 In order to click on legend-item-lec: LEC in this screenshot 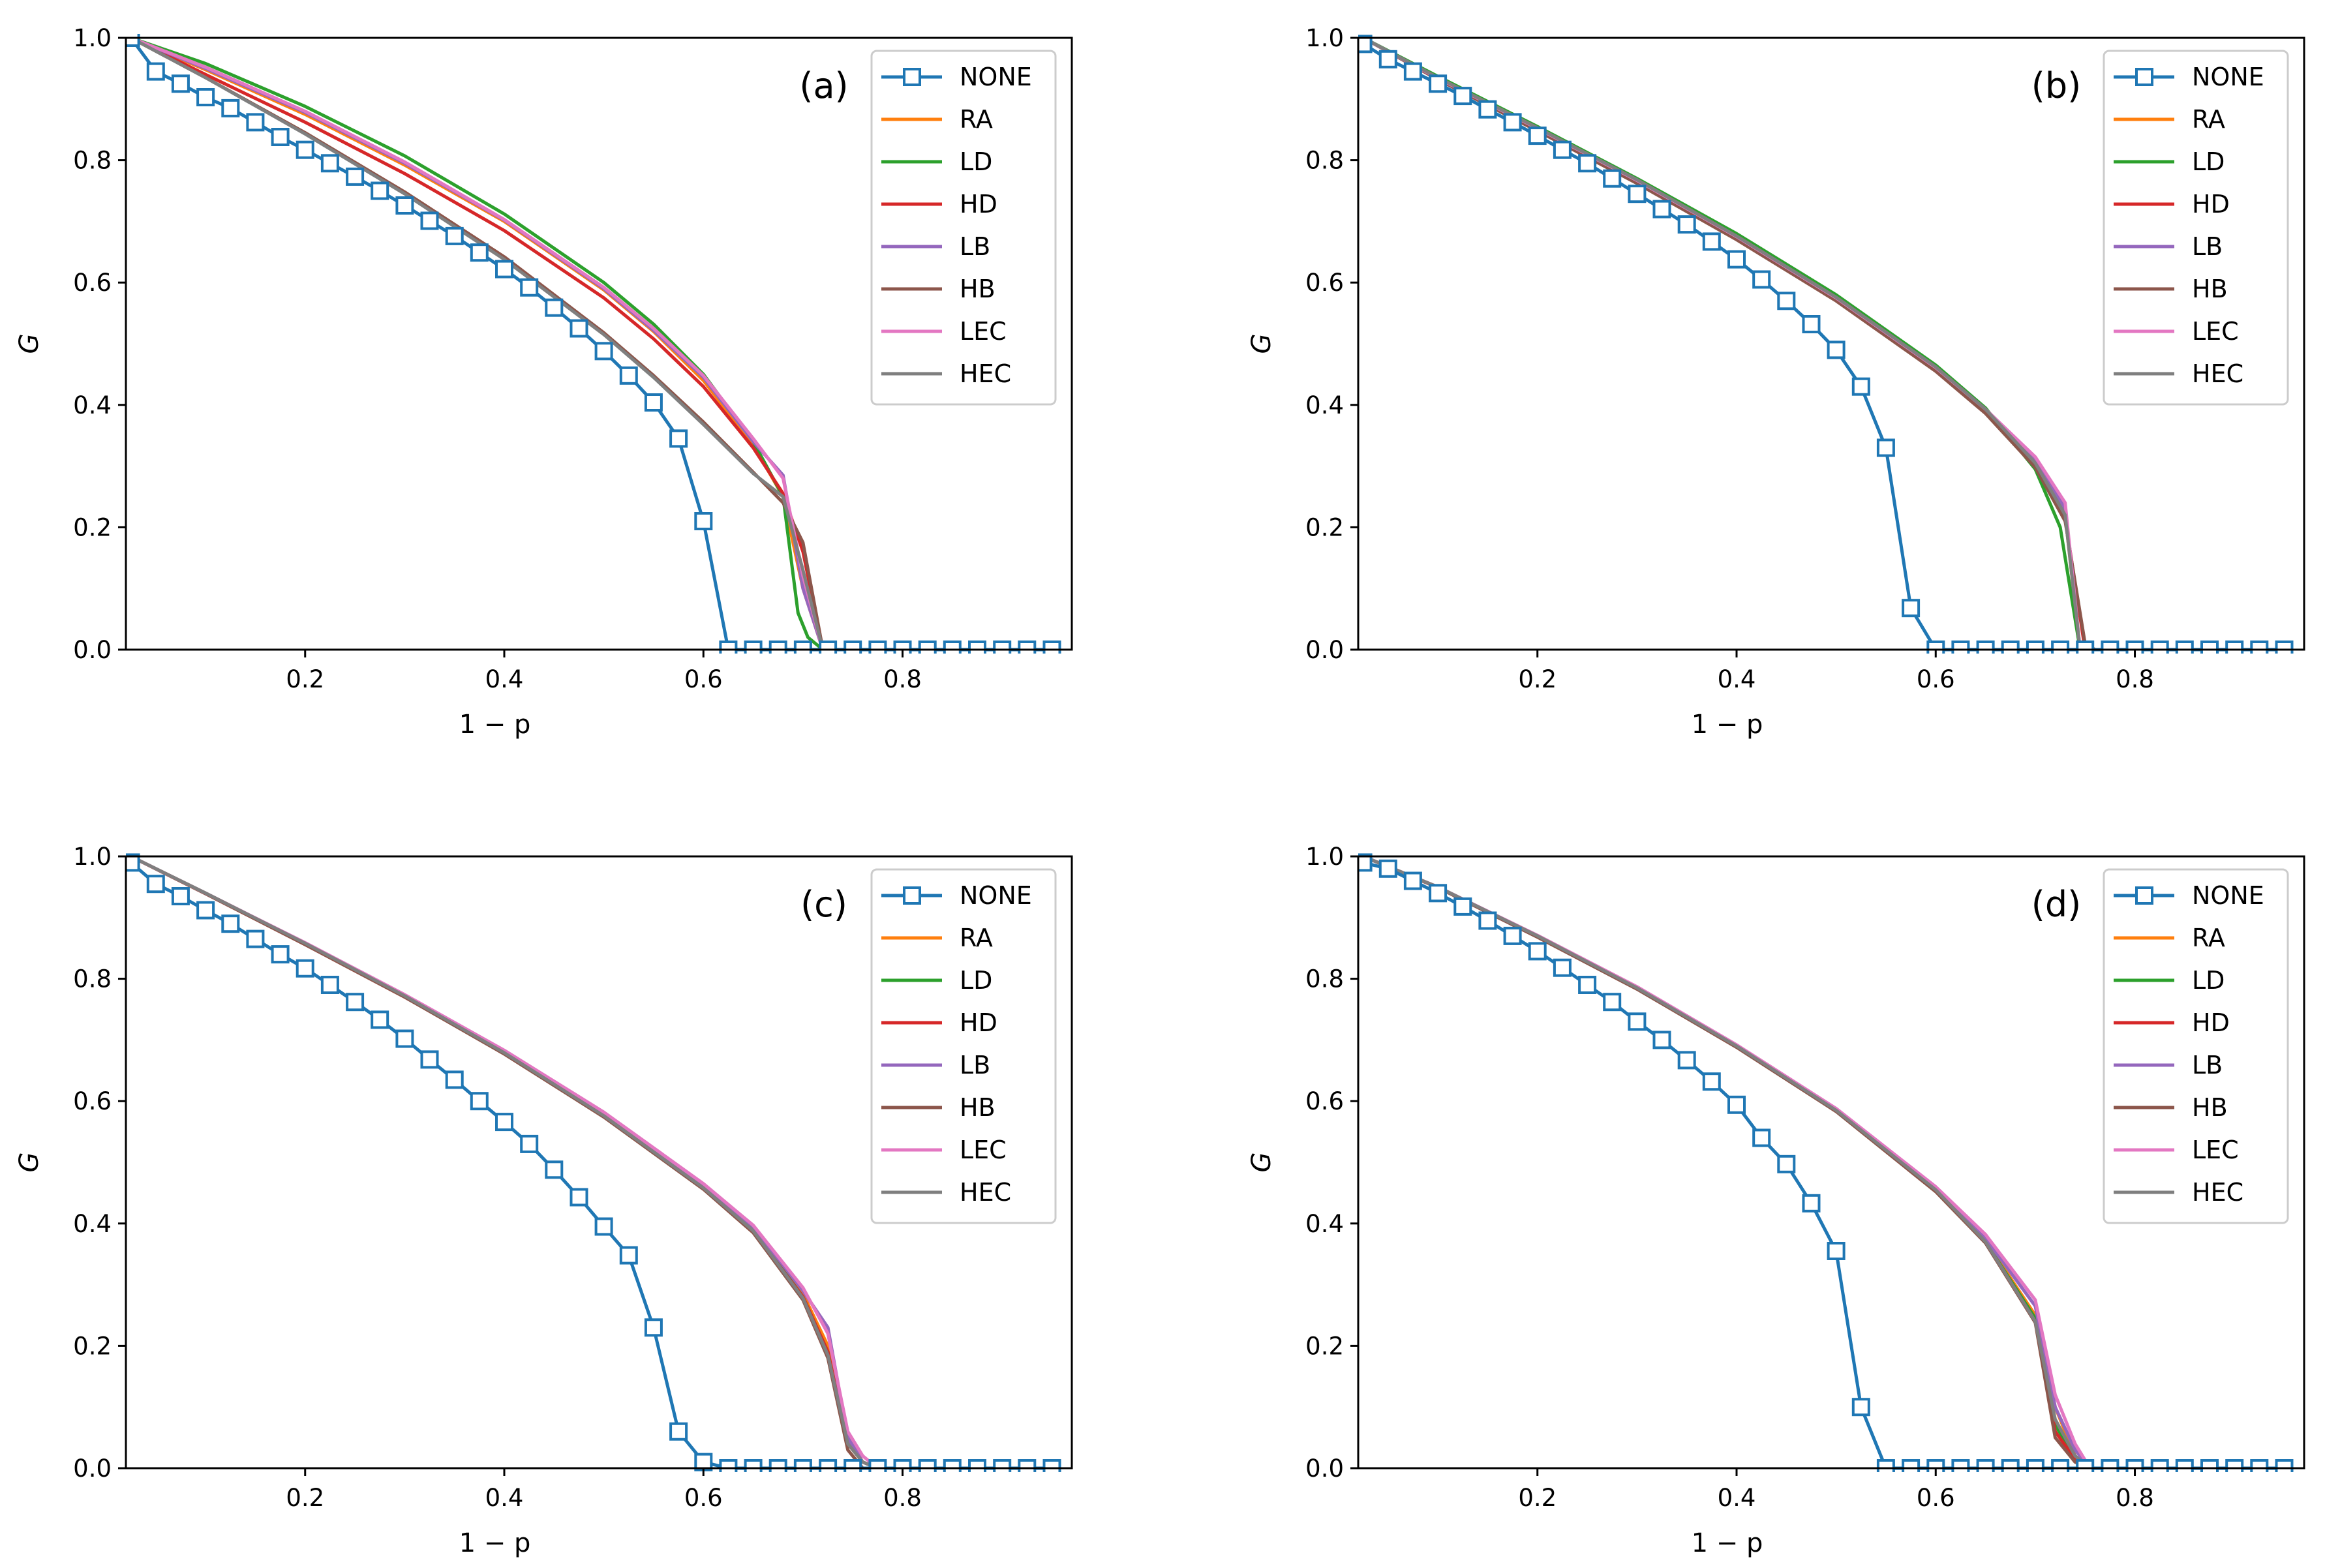, I will do `click(944, 331)`.